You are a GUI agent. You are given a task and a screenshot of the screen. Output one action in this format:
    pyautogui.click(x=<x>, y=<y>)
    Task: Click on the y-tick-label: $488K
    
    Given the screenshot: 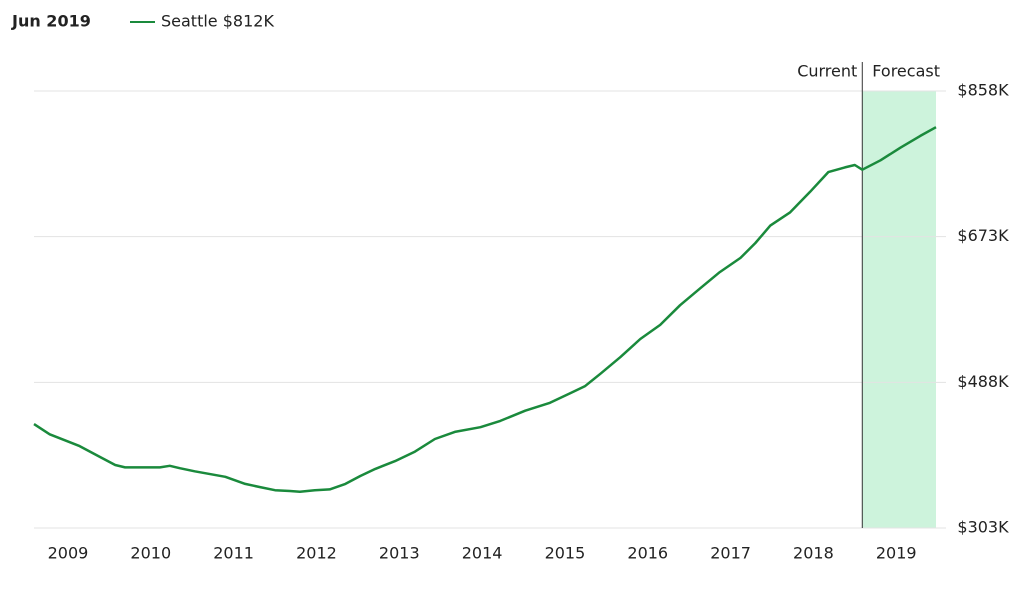 What is the action you would take?
    pyautogui.click(x=983, y=381)
    